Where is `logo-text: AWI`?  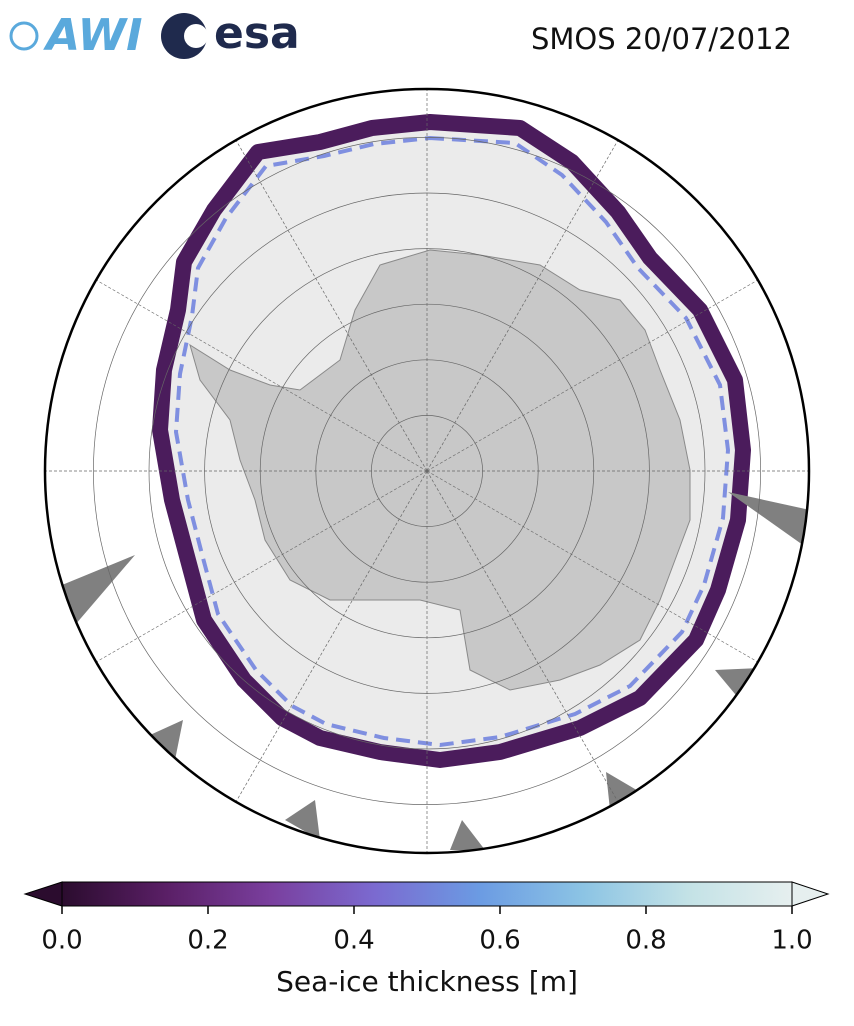
logo-text: AWI is located at coordinates (93, 35).